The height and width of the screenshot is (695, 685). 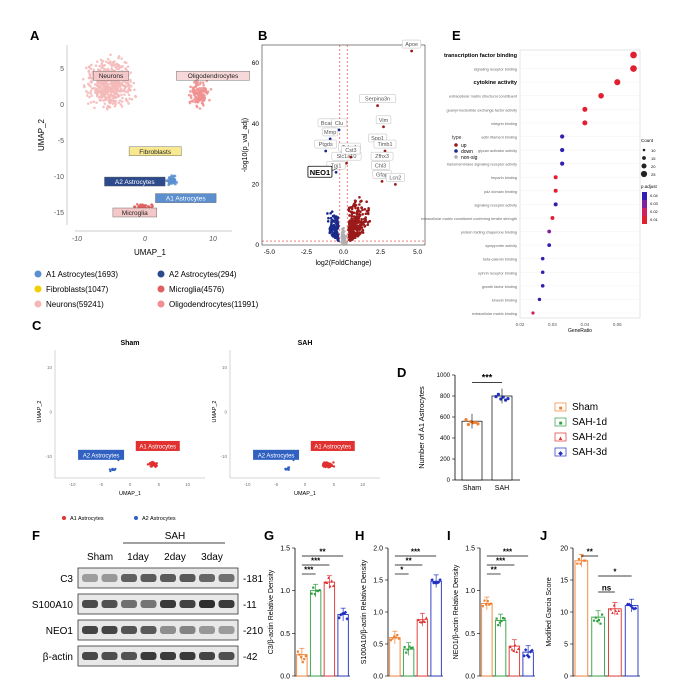 I want to click on y-tick-label: 1.0, so click(x=378, y=613).